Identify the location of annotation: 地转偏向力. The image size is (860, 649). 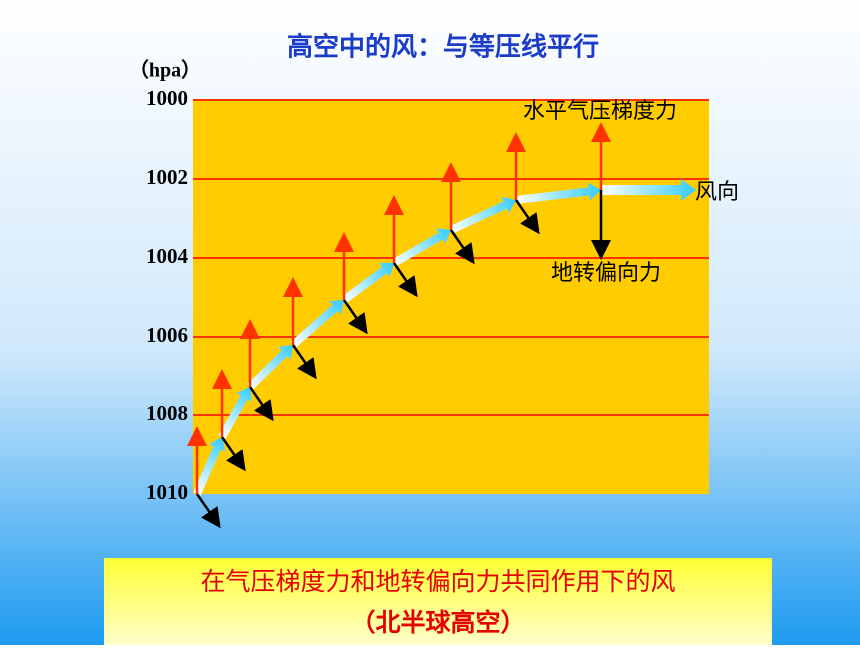
(606, 273).